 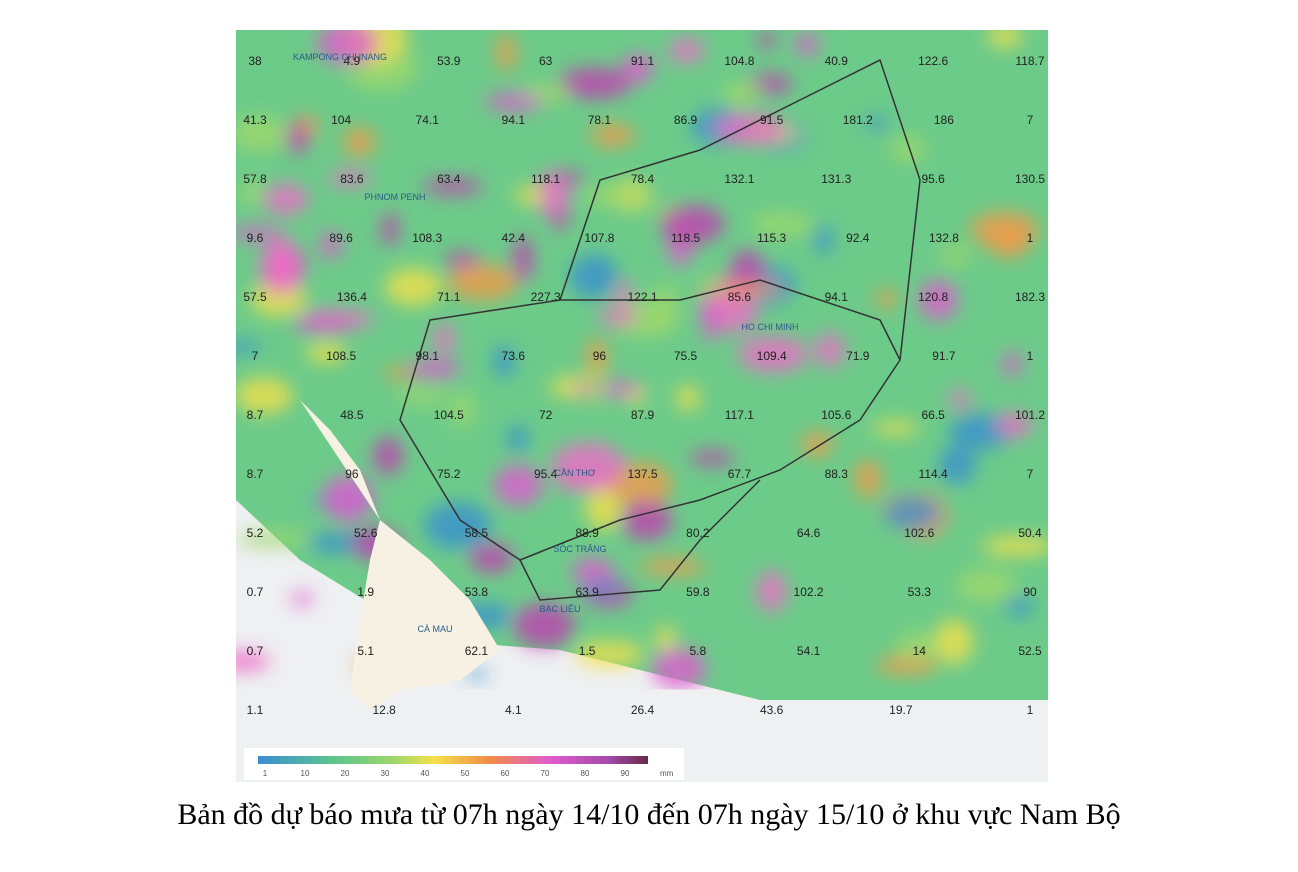 I want to click on rain-value: 75.2, so click(x=449, y=474).